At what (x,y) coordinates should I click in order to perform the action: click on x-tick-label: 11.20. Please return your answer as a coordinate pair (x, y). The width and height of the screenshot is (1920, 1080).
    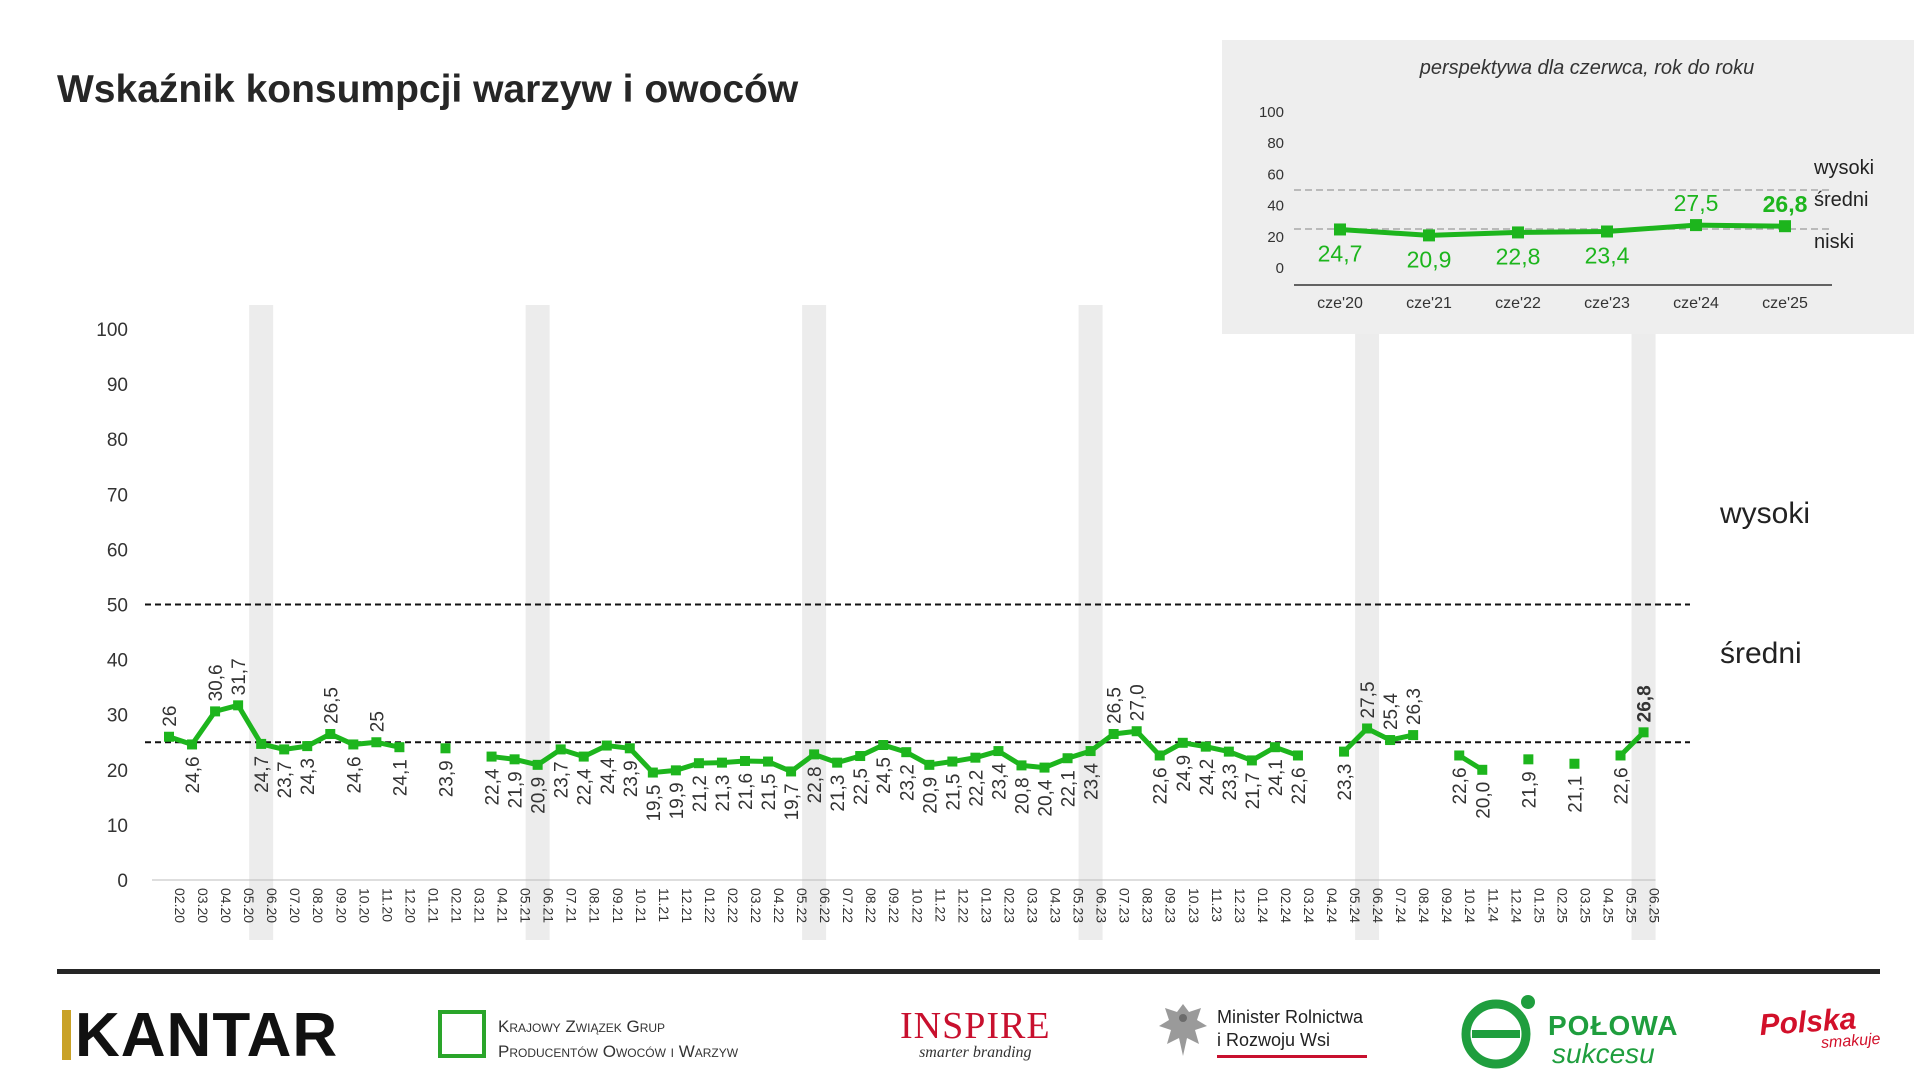
    Looking at the image, I should click on (387, 905).